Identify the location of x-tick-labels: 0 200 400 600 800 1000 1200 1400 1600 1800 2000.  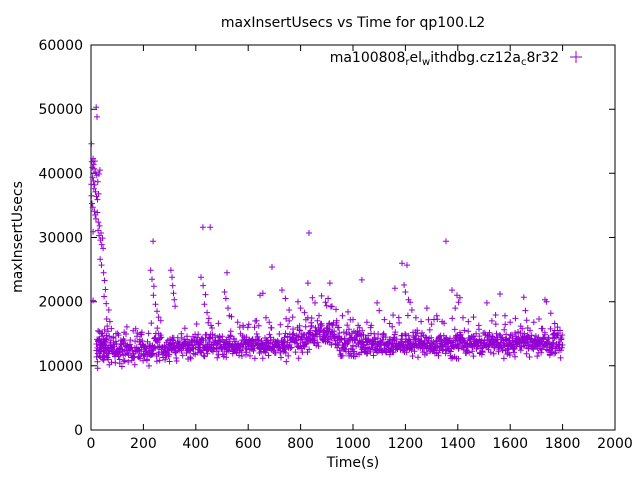
(360, 444).